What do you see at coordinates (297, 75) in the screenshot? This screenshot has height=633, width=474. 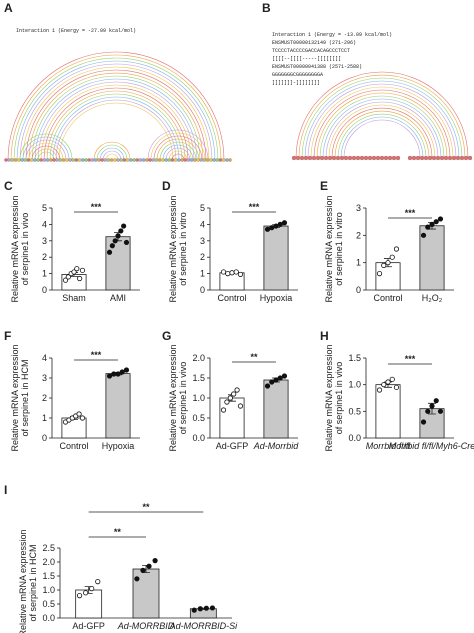 I see `sequence-text: GGGGGGGCGGGGGGGGA` at bounding box center [297, 75].